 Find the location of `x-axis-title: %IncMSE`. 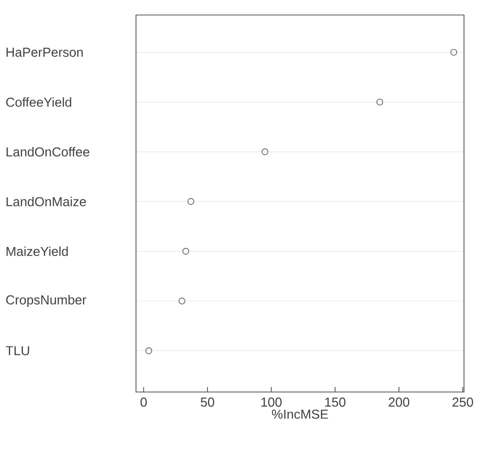

x-axis-title: %IncMSE is located at coordinates (300, 414).